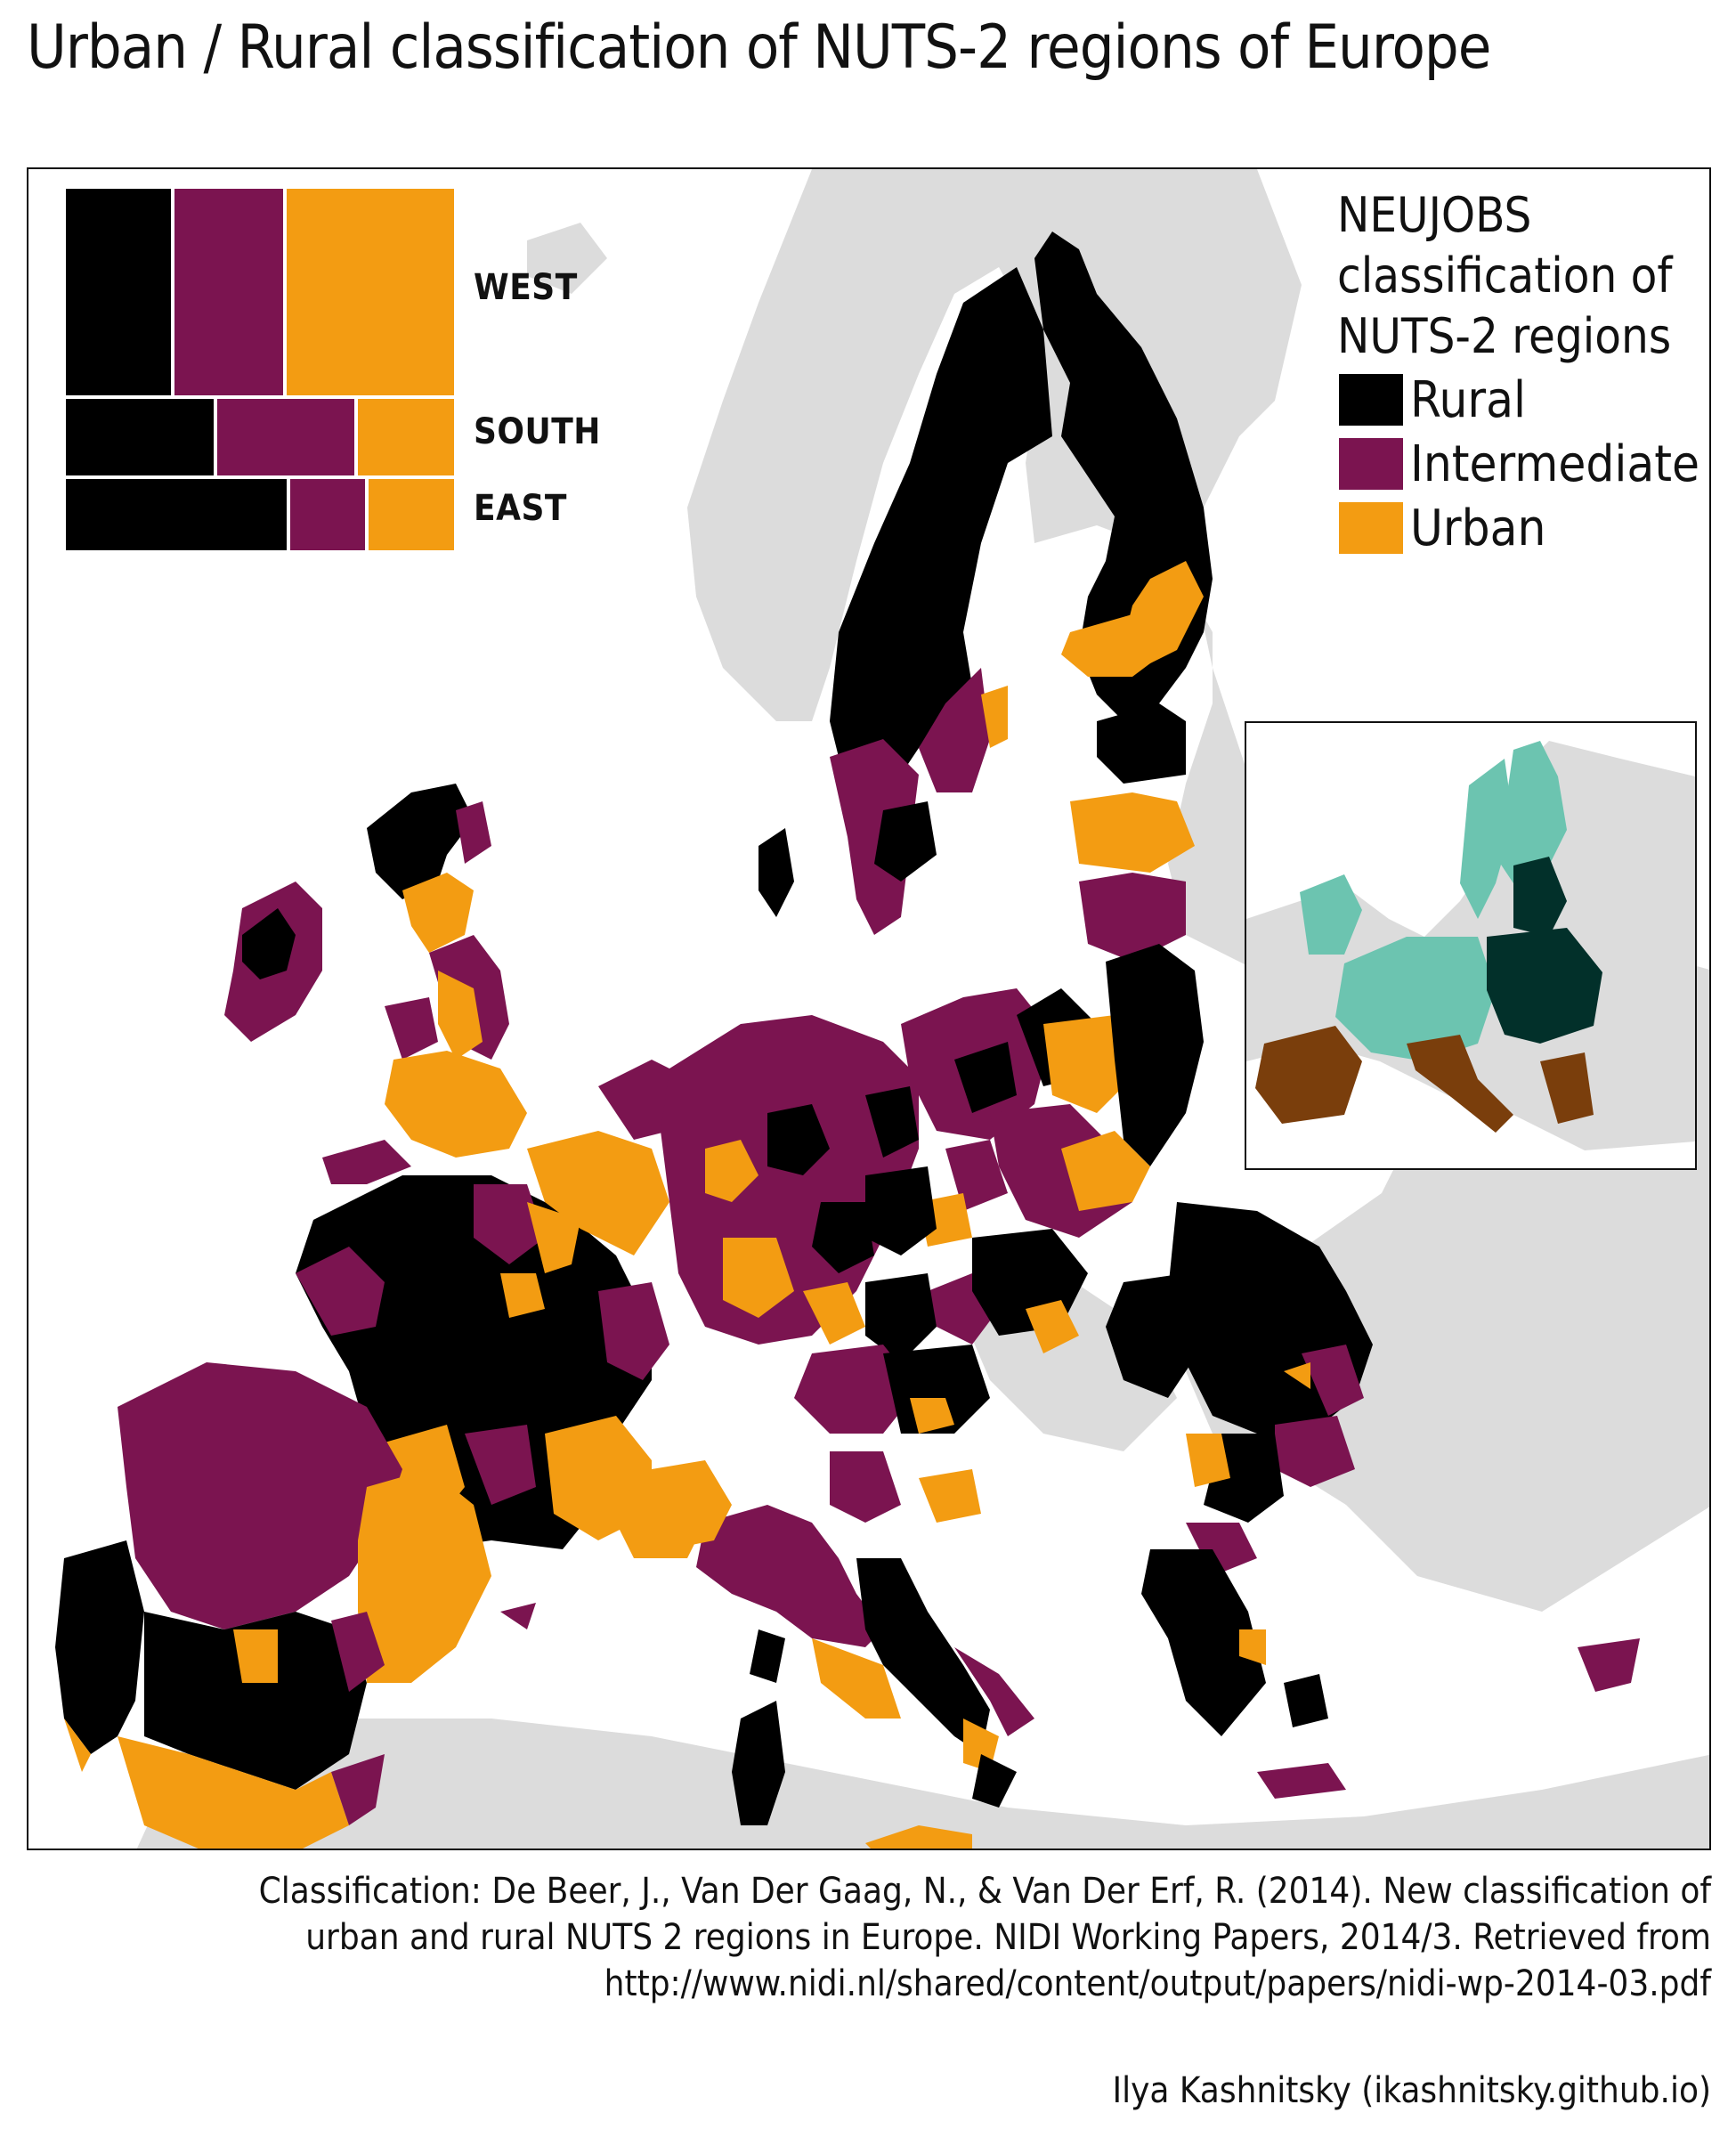 The height and width of the screenshot is (2137, 1736). Describe the element at coordinates (370, 292) in the screenshot. I see `mosaic-west-urban` at that location.